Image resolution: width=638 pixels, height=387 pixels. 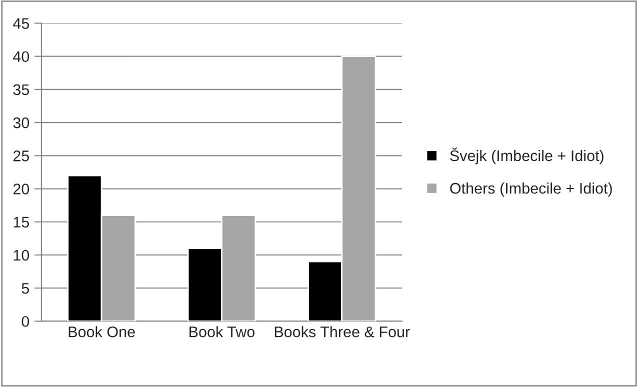 I want to click on y-tick-label: 45, so click(x=21, y=23).